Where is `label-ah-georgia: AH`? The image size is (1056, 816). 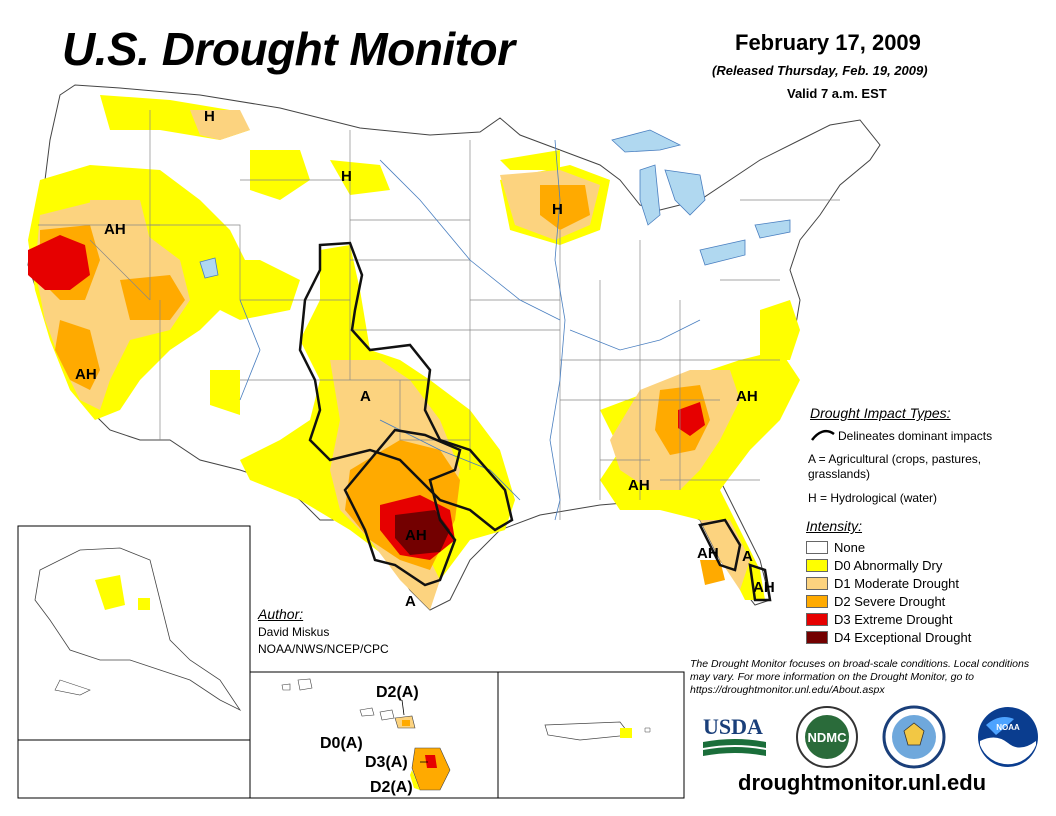
label-ah-georgia: AH is located at coordinates (639, 485).